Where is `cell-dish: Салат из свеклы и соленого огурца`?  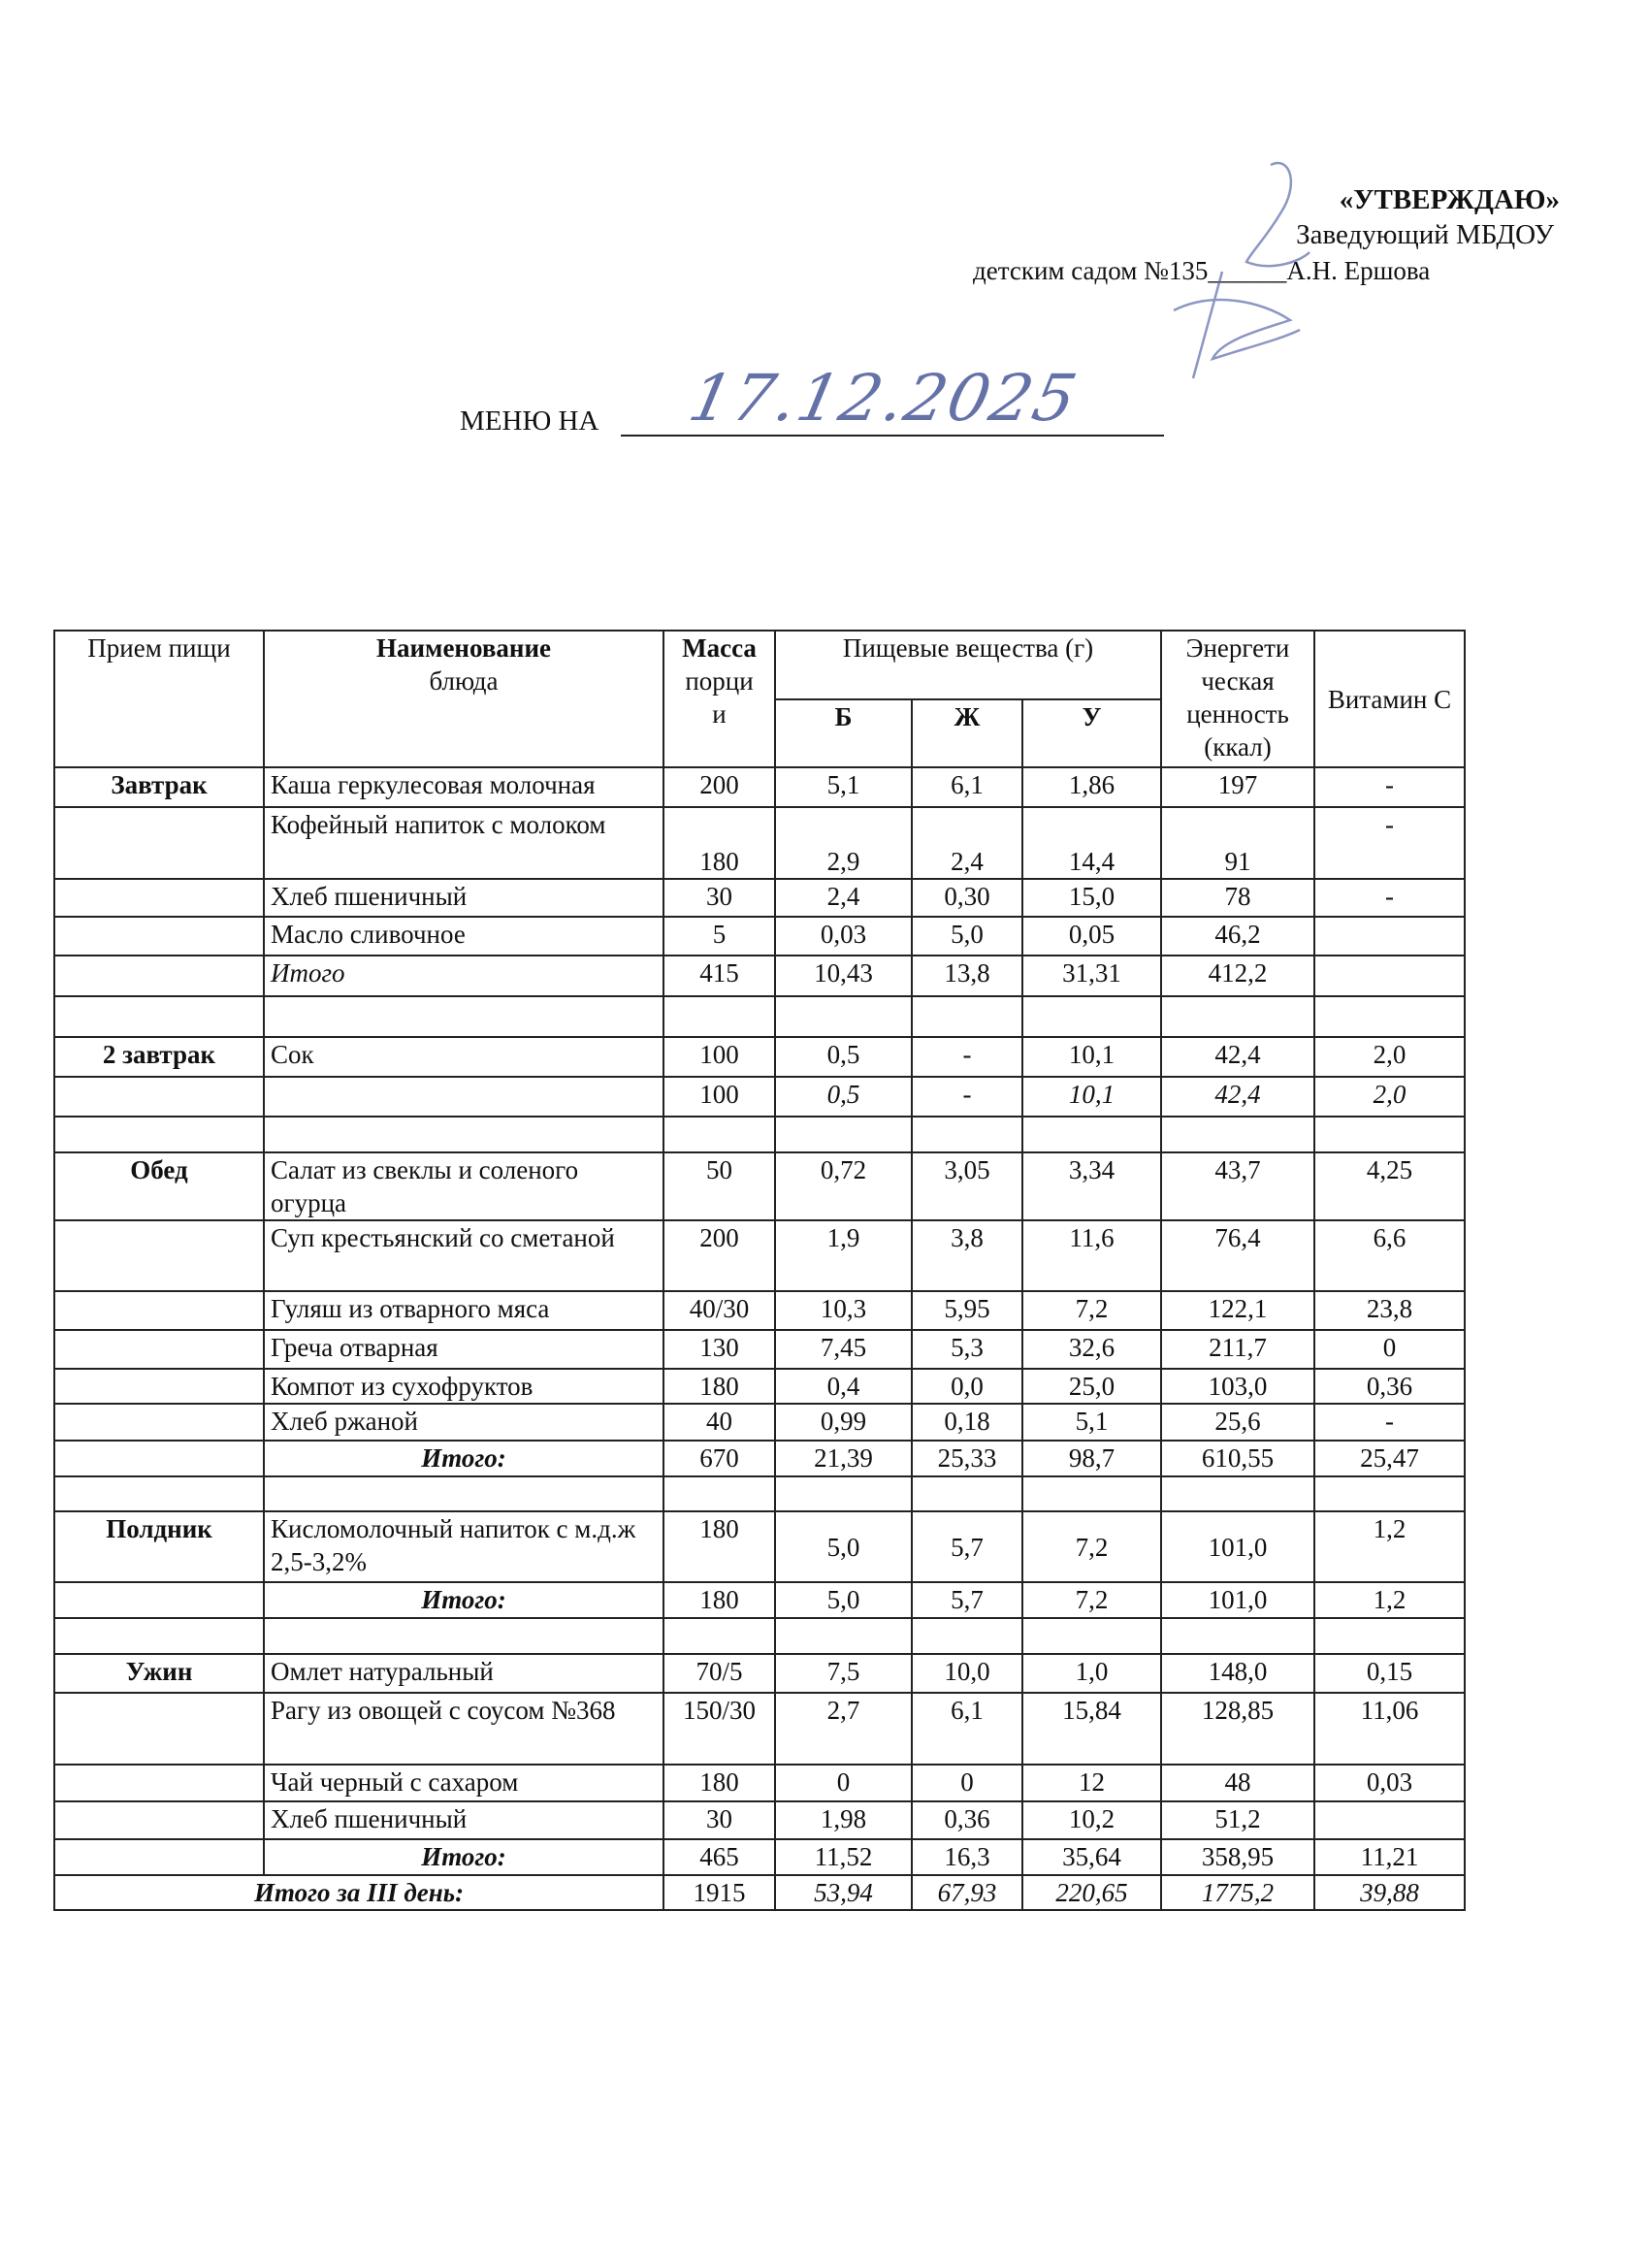
cell-dish: Салат из свеклы и соленого огурца is located at coordinates (463, 1186).